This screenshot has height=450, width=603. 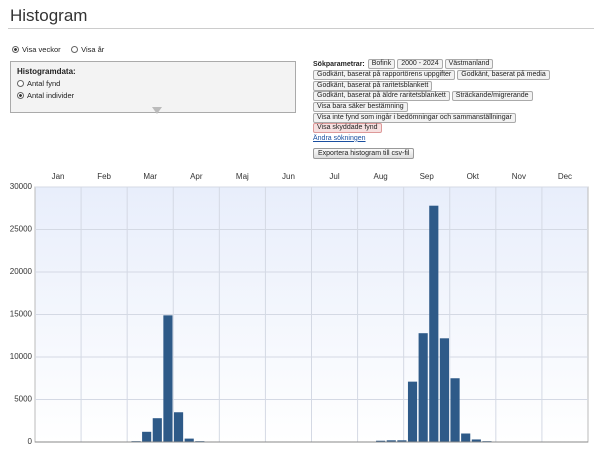 I want to click on x-tick-label: Mar, so click(x=150, y=176).